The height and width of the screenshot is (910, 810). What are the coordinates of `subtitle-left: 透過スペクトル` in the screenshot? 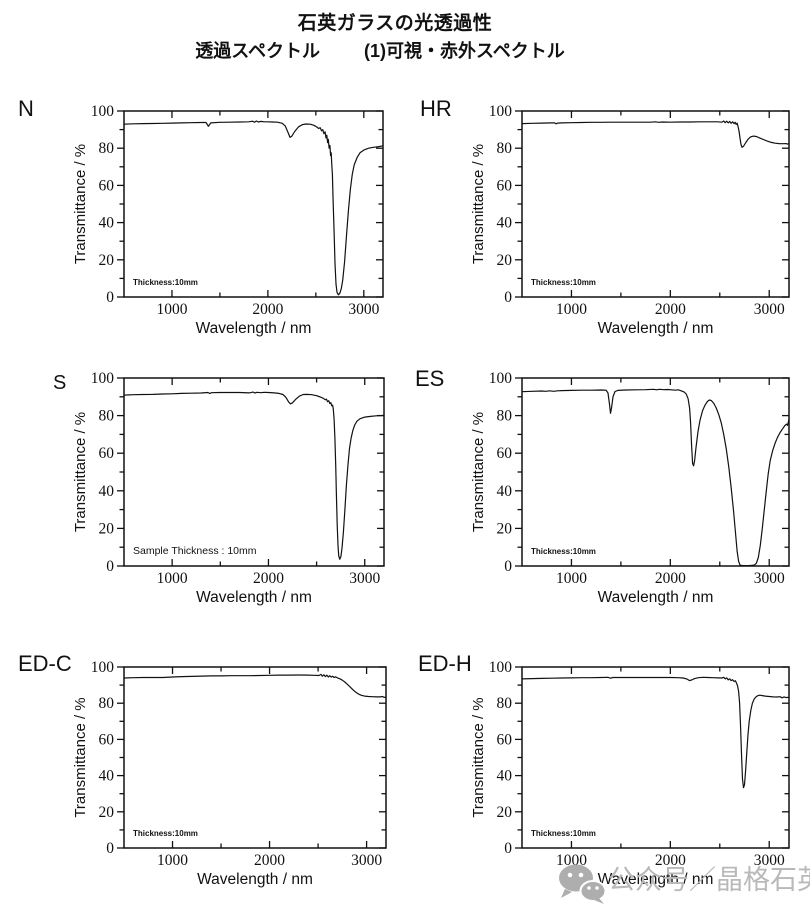 It's located at (257, 51).